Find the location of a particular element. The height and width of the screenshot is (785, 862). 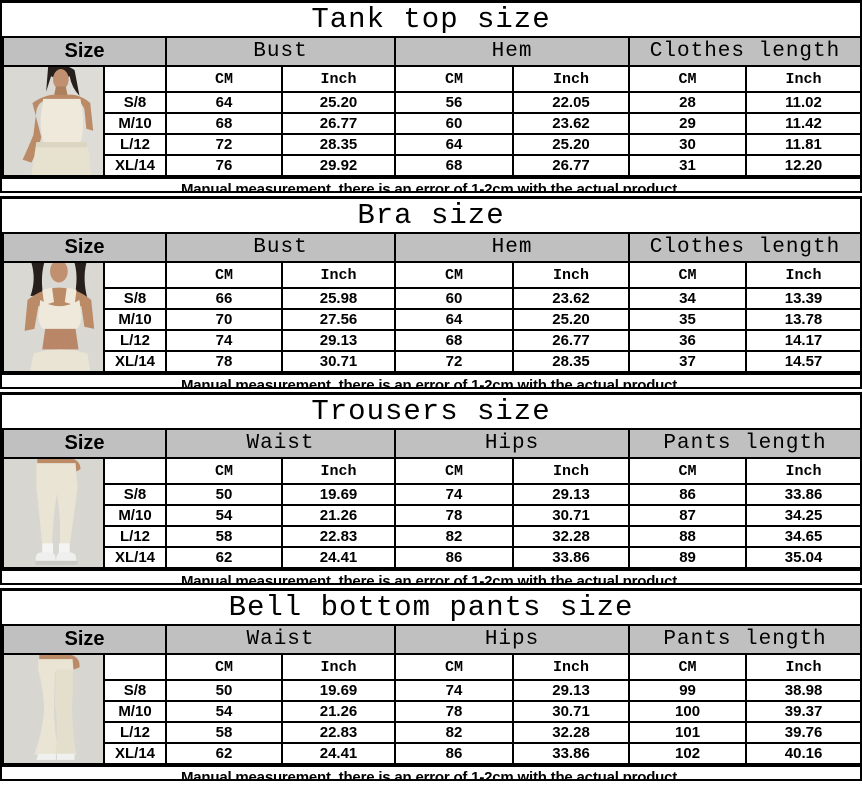

table-title: Tank top size is located at coordinates (431, 19).